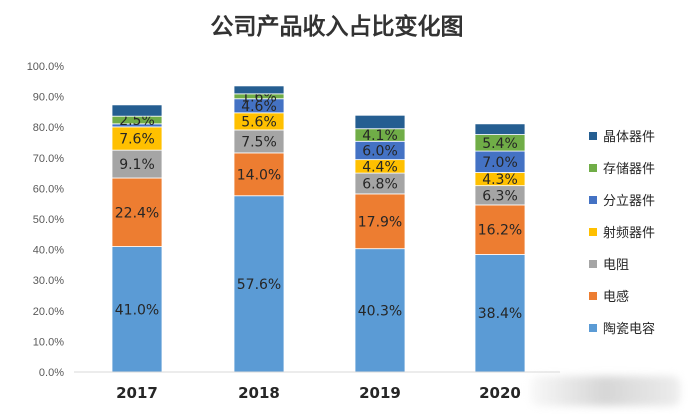 The width and height of the screenshot is (688, 414). Describe the element at coordinates (500, 196) in the screenshot. I see `data-label: 6.3%` at that location.